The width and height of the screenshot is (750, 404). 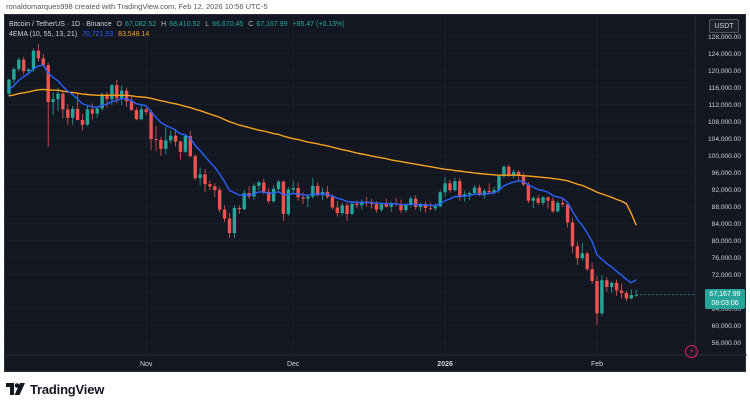 What do you see at coordinates (43, 34) in the screenshot?
I see `ema-indicator-label: 4EMA (10, 55, 13, 21)` at bounding box center [43, 34].